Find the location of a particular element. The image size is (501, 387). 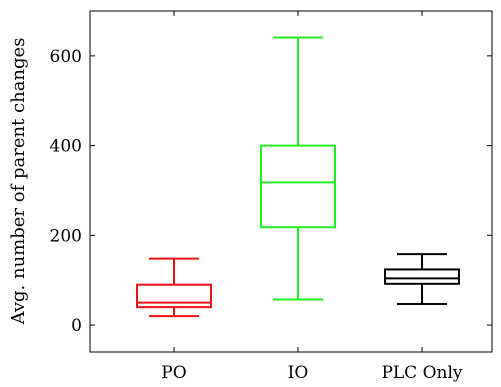

box-po is located at coordinates (174, 287).